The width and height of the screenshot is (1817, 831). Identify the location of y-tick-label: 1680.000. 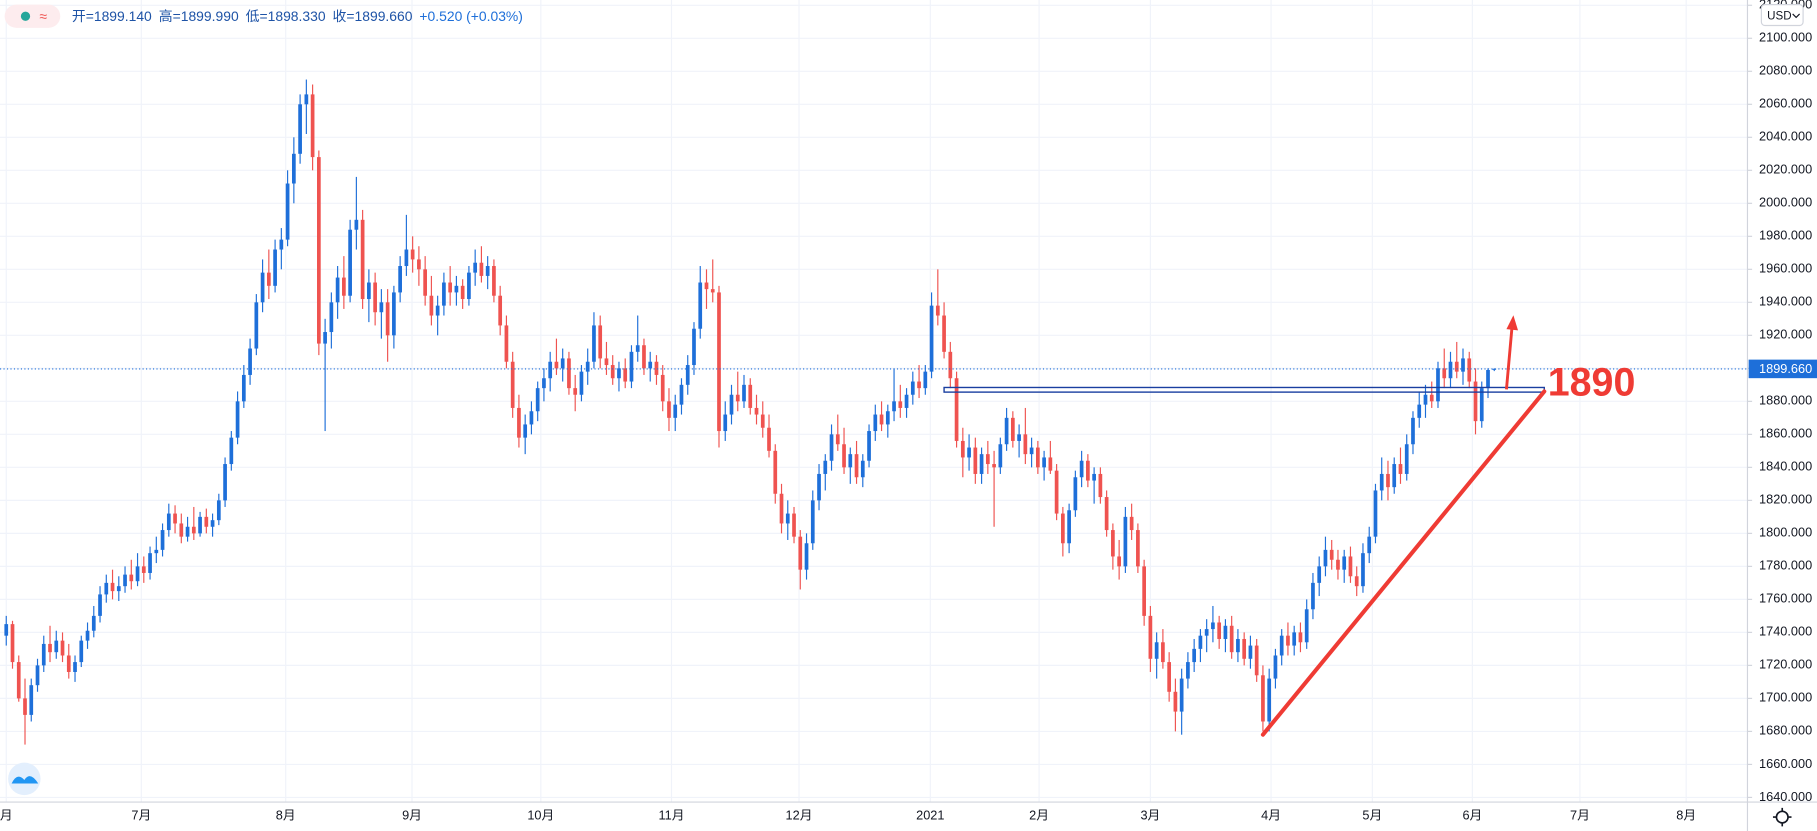
(1785, 730).